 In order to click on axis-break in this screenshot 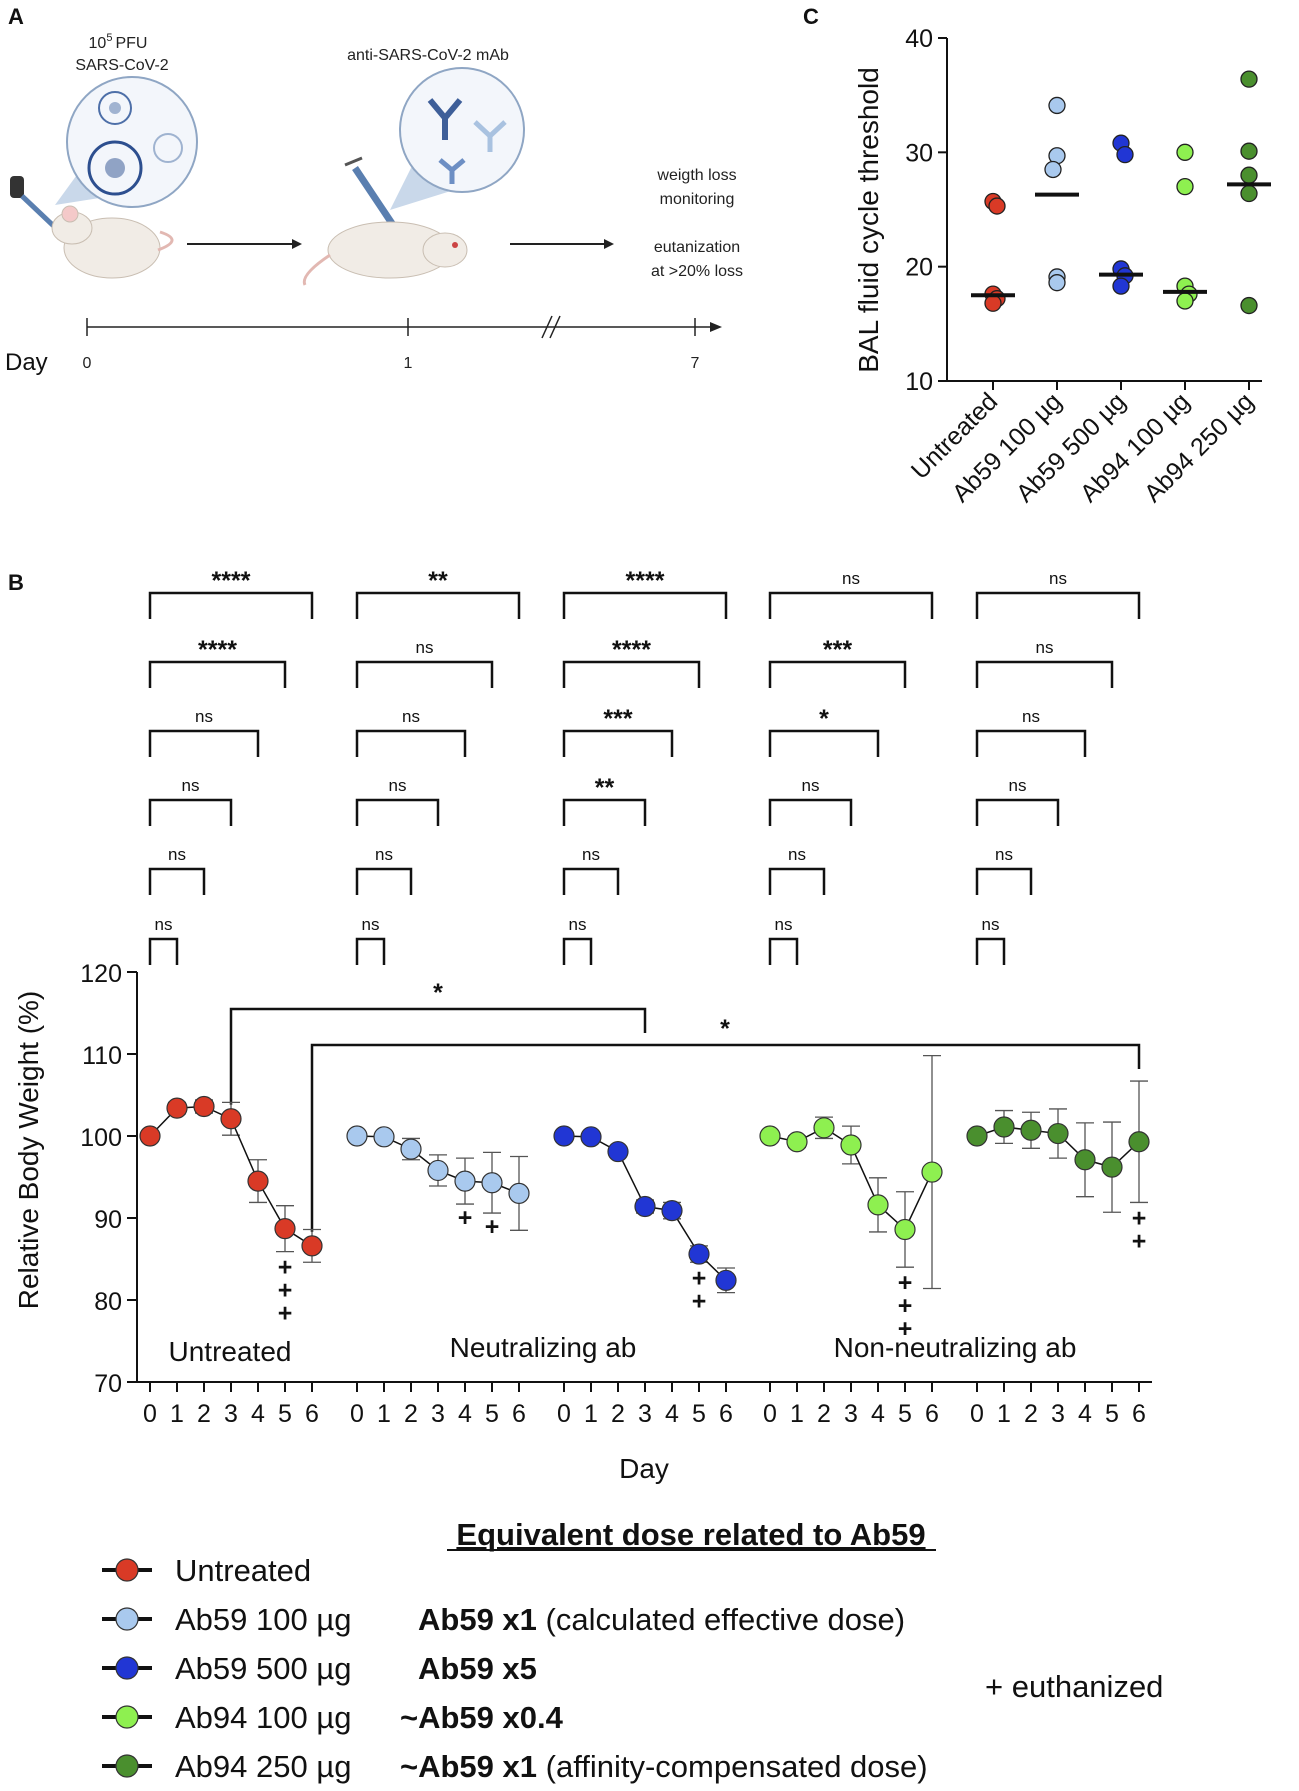, I will do `click(547, 327)`.